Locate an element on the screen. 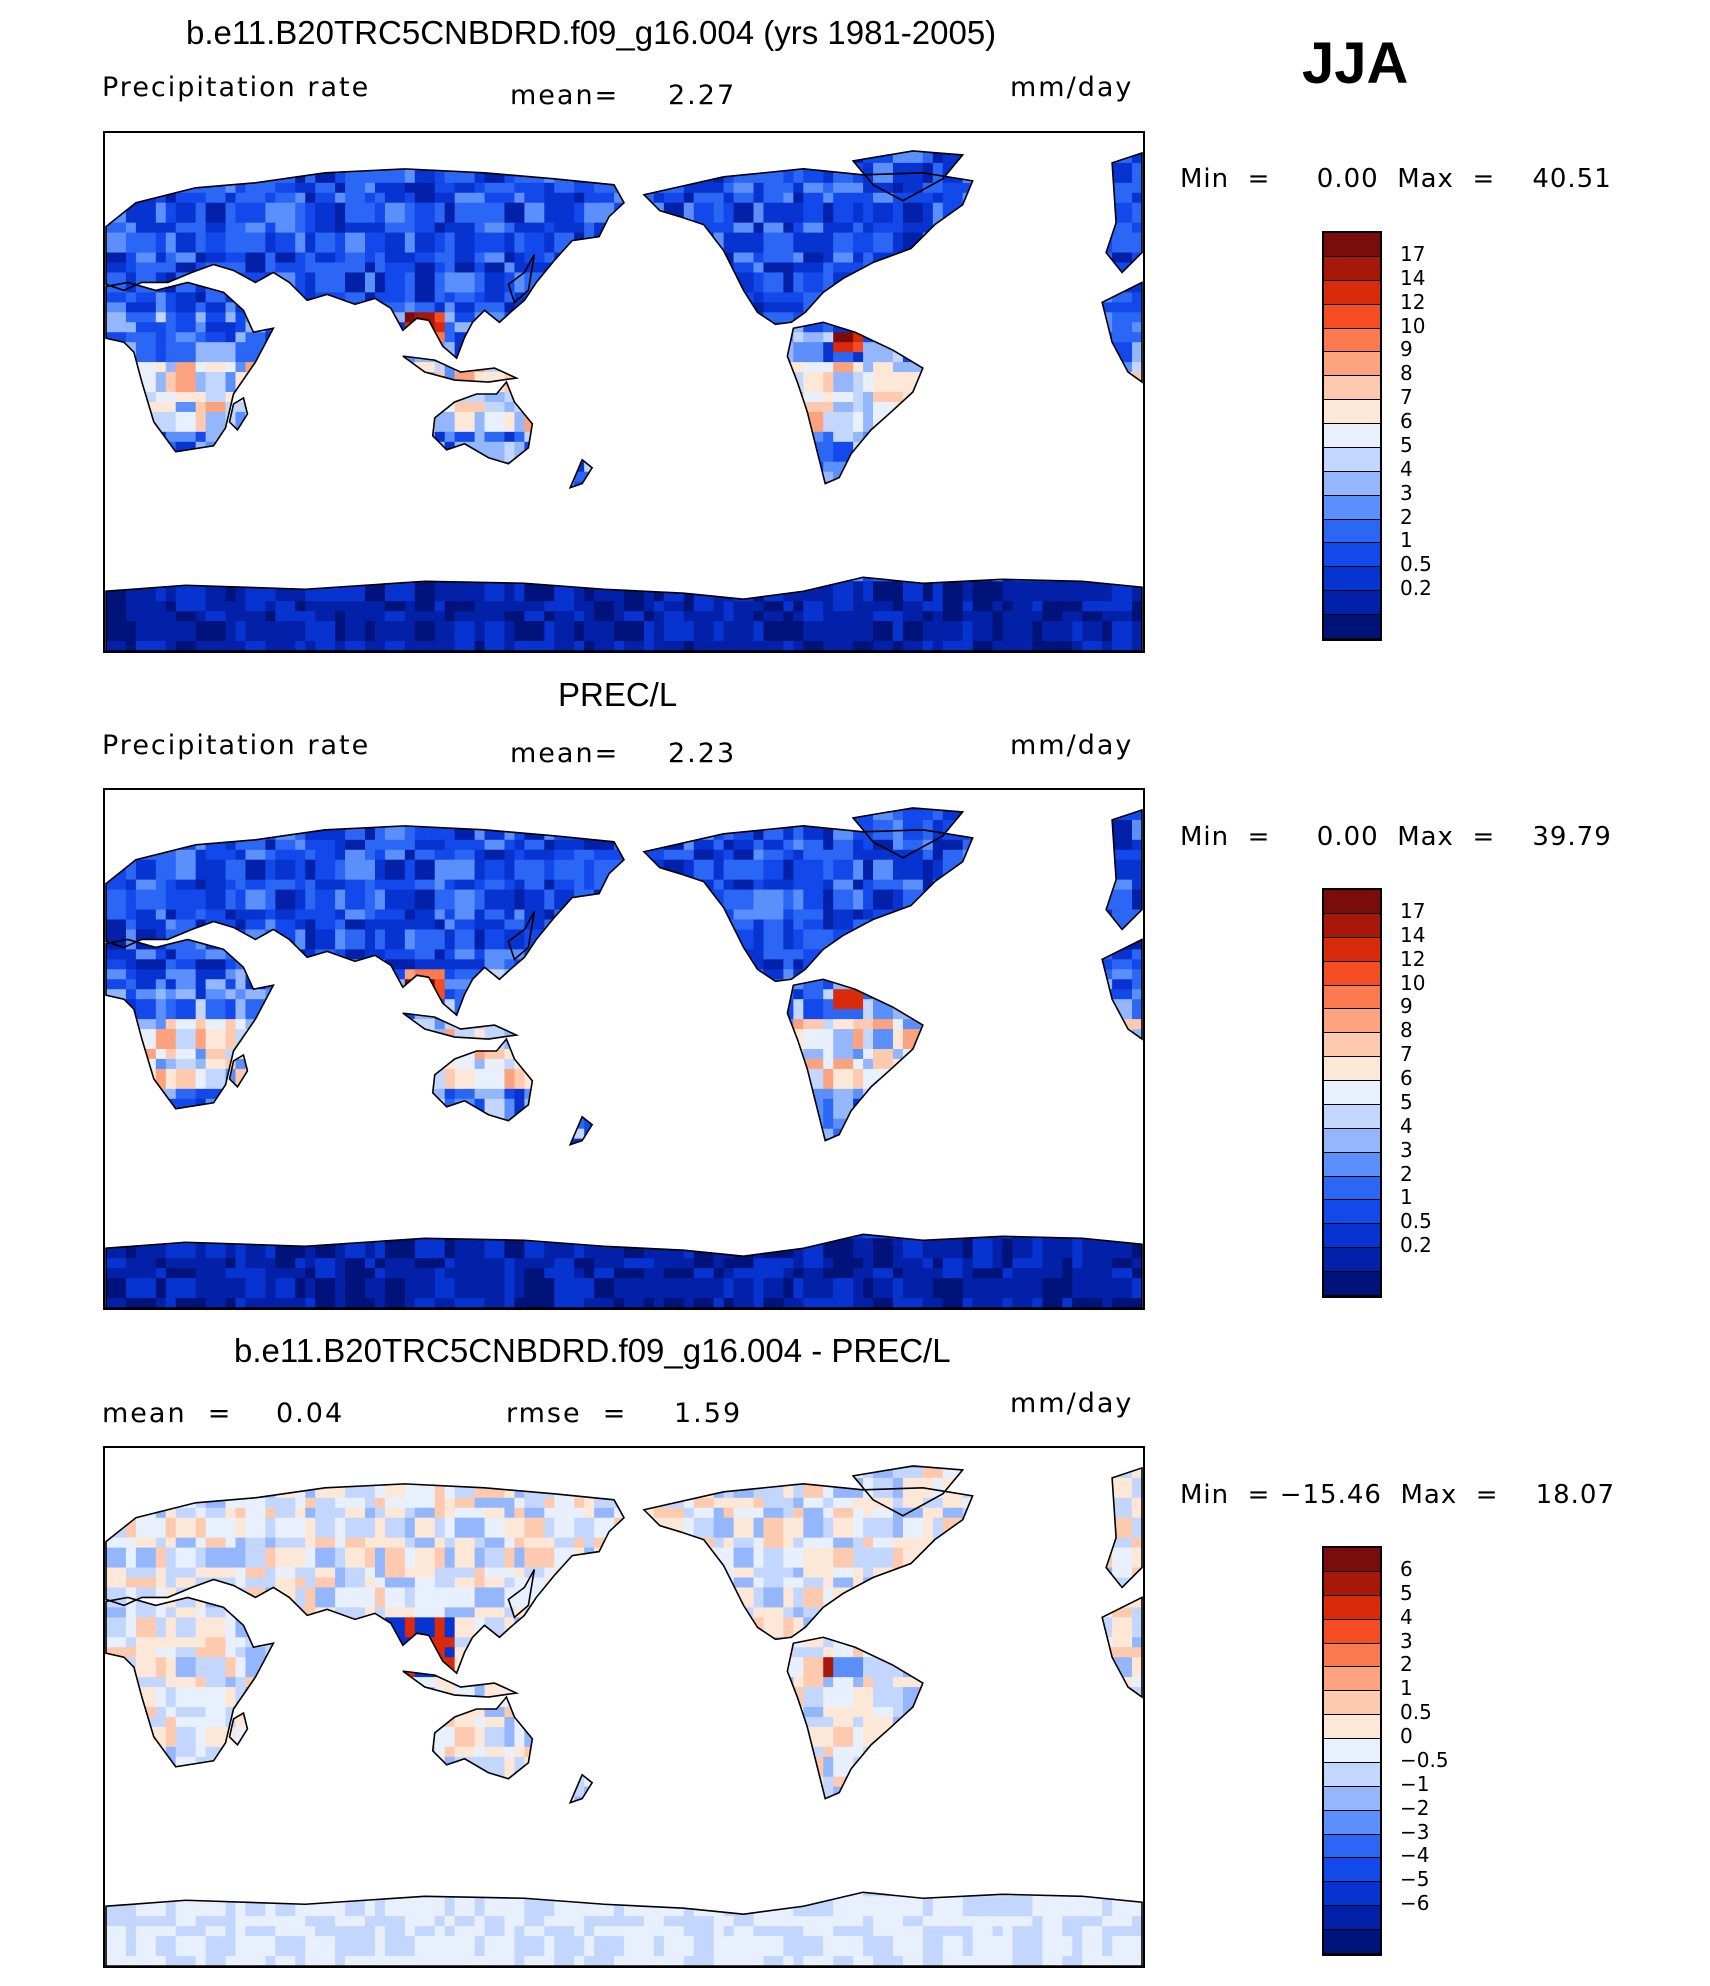 This screenshot has height=1986, width=1710. colorbar-tick-label: −3 is located at coordinates (1415, 1831).